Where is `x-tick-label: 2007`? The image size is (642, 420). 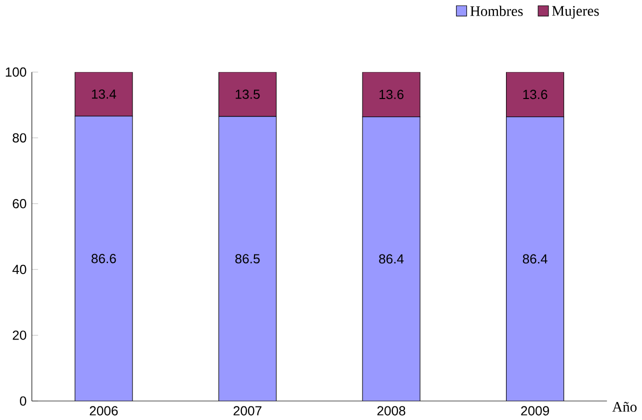 x-tick-label: 2007 is located at coordinates (248, 411).